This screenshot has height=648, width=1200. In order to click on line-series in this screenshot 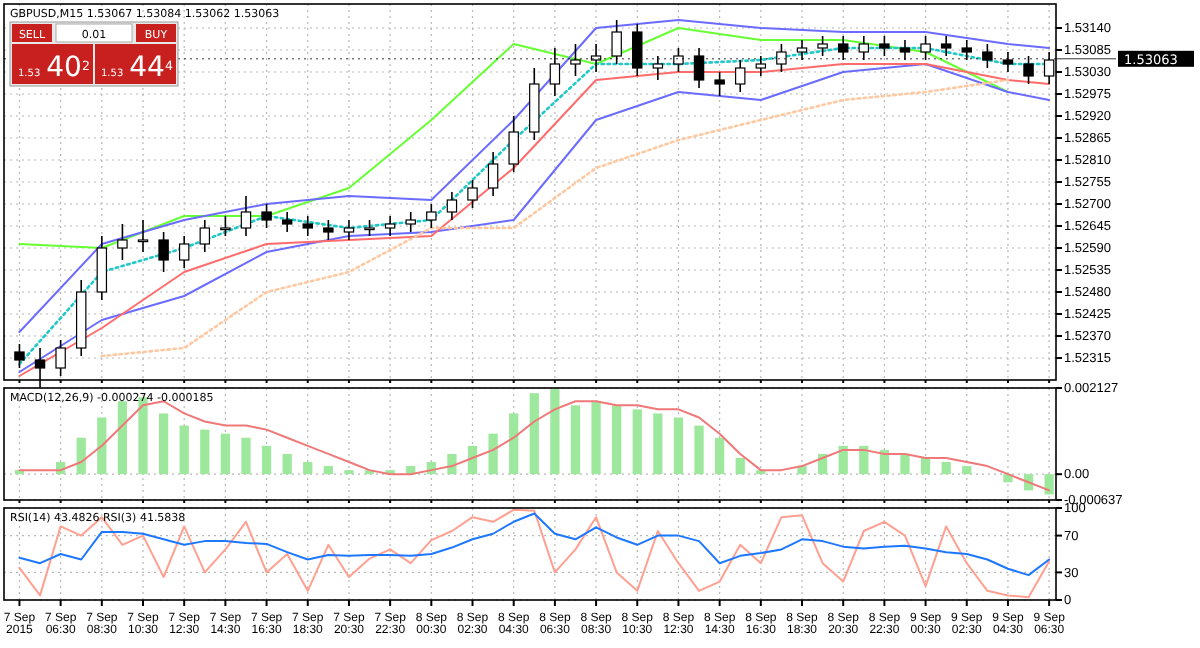, I will do `click(534, 446)`.